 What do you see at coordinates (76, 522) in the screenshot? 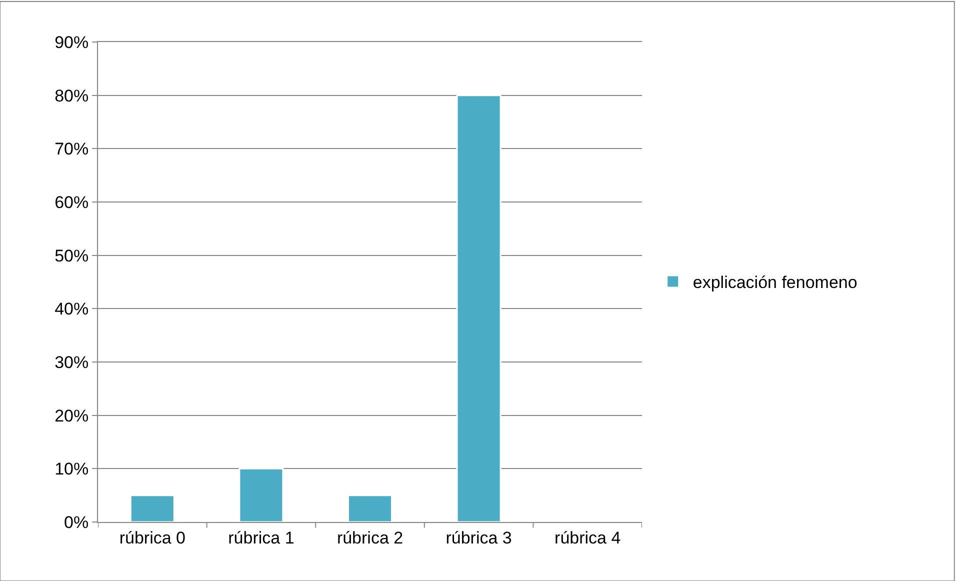
I see `y-tick-label: 0%` at bounding box center [76, 522].